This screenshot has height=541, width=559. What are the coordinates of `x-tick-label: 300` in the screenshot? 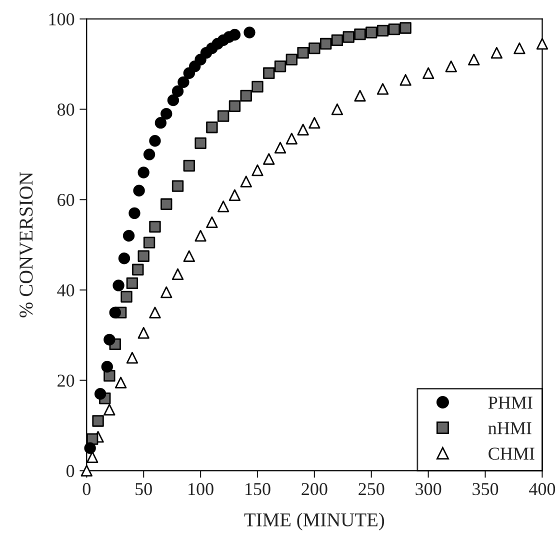 It's located at (429, 489).